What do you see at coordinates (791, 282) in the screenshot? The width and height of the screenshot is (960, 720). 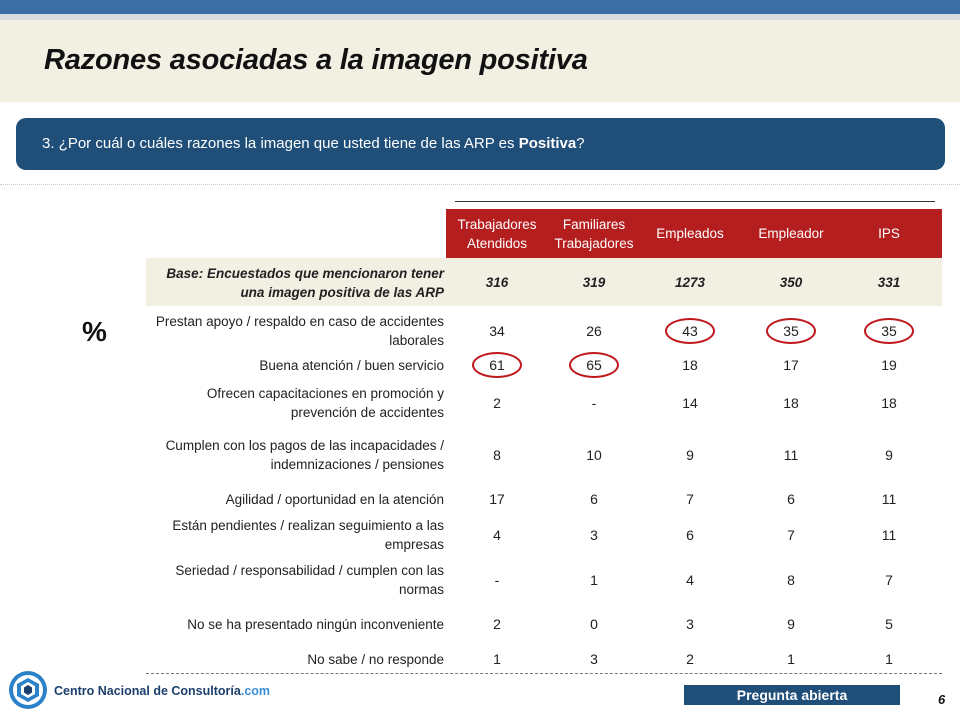 I see `base-value: 350` at bounding box center [791, 282].